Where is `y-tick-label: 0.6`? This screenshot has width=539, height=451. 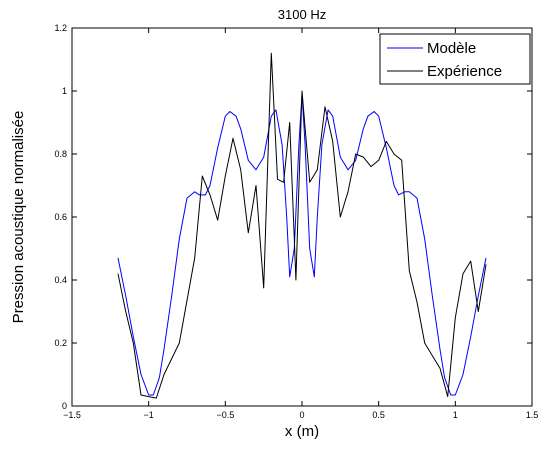 y-tick-label: 0.6 is located at coordinates (60, 217).